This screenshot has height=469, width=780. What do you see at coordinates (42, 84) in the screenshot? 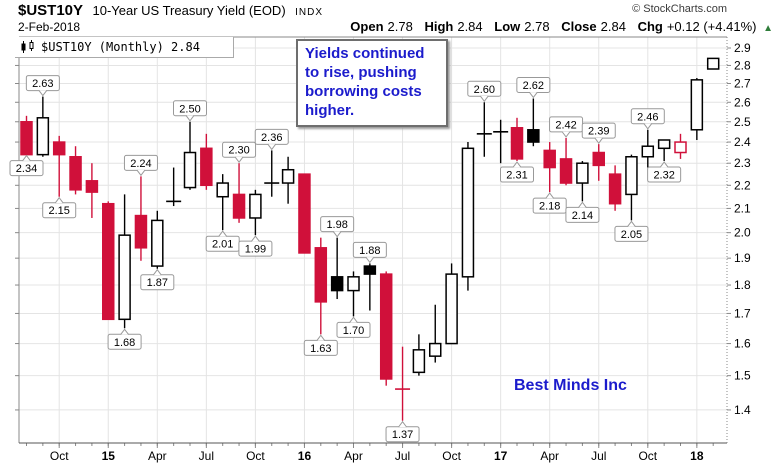
I see `svg-text: 2.63` at bounding box center [42, 84].